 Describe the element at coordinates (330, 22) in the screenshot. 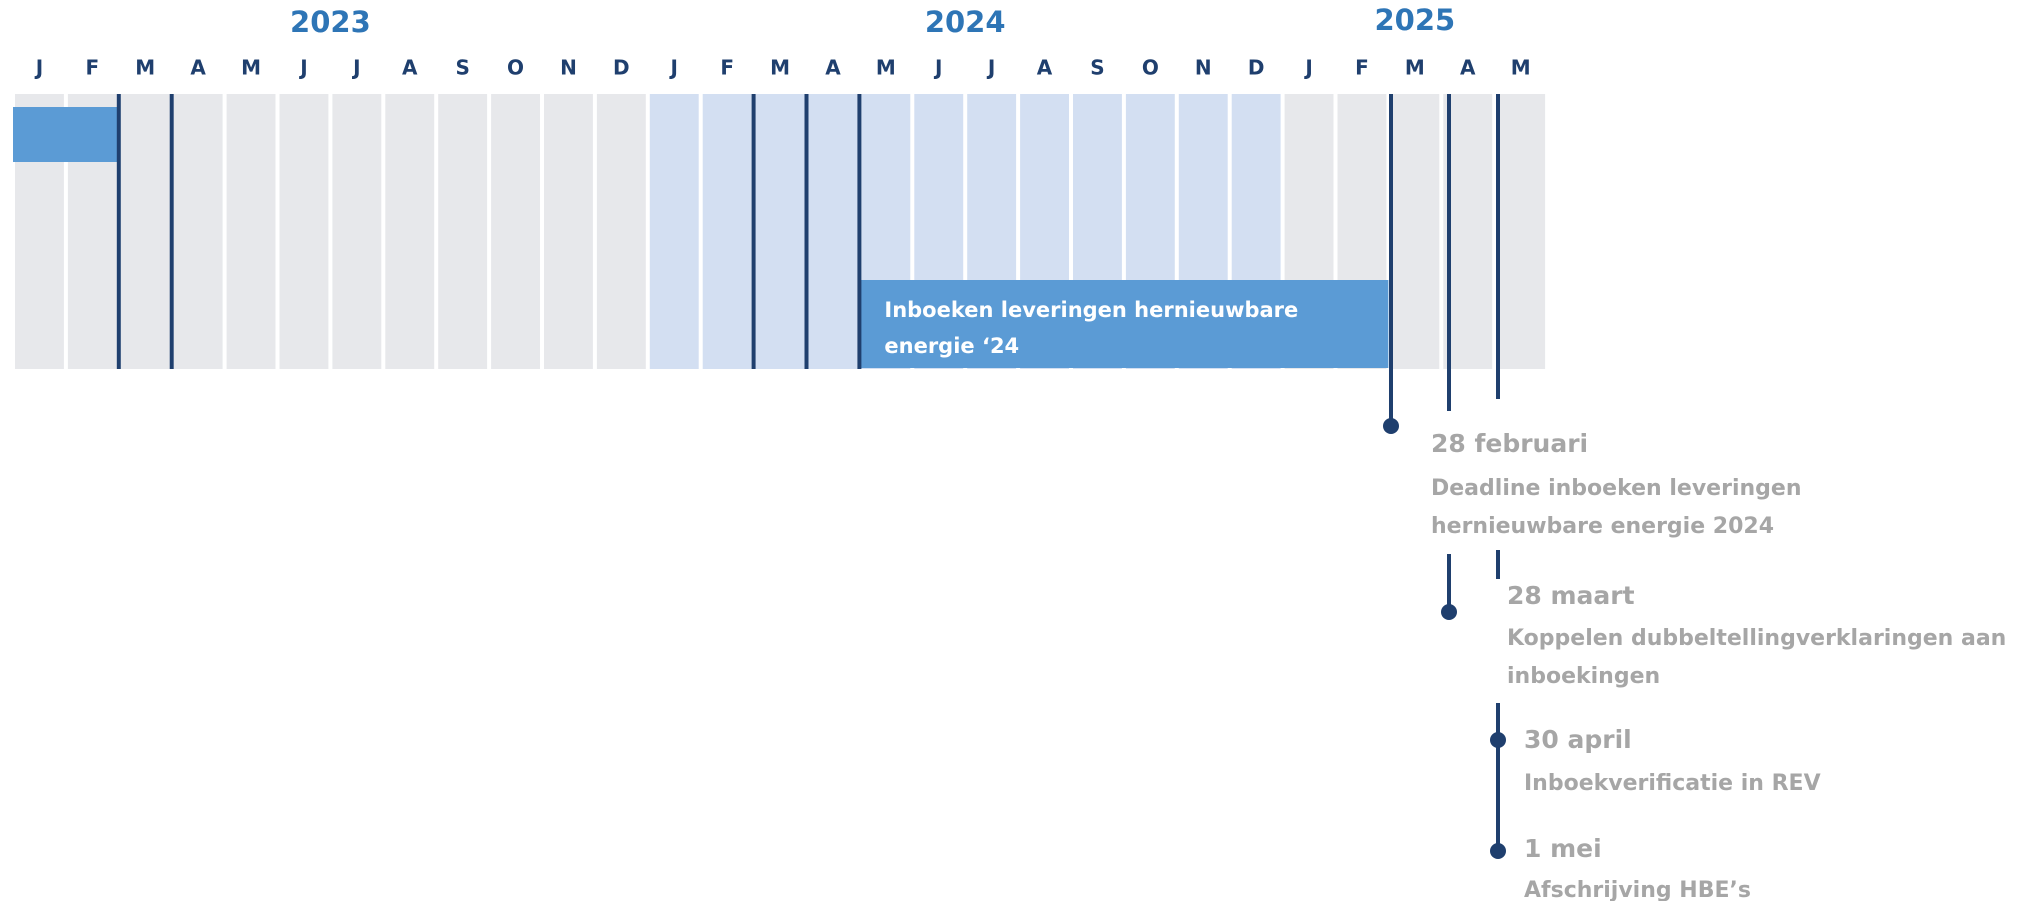

I see `year-label: 2023` at that location.